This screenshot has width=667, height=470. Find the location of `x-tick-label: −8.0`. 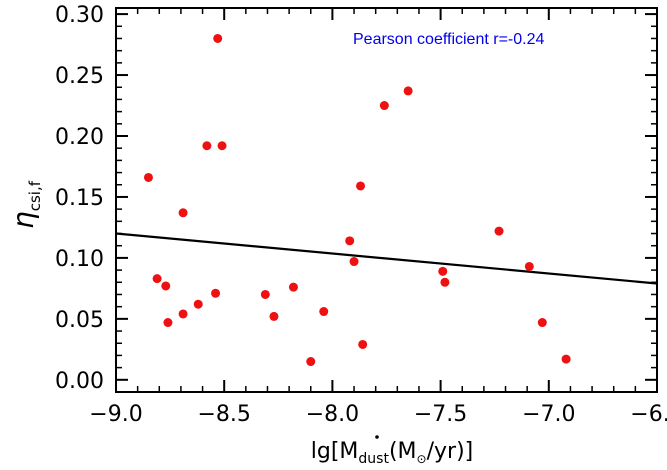

x-tick-label: −8.0 is located at coordinates (332, 414).